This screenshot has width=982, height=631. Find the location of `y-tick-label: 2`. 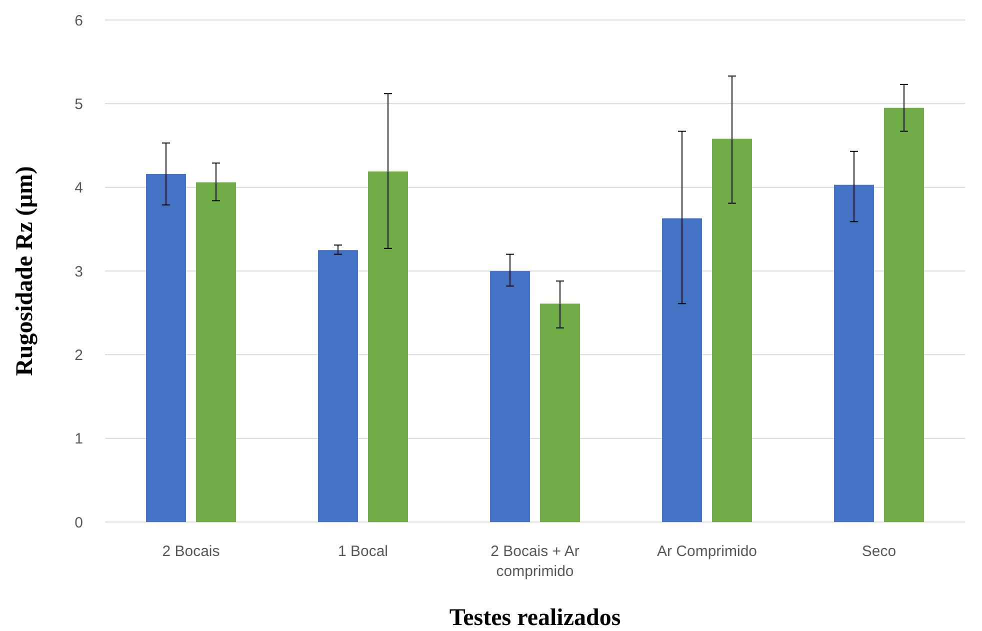

y-tick-label: 2 is located at coordinates (78, 355).